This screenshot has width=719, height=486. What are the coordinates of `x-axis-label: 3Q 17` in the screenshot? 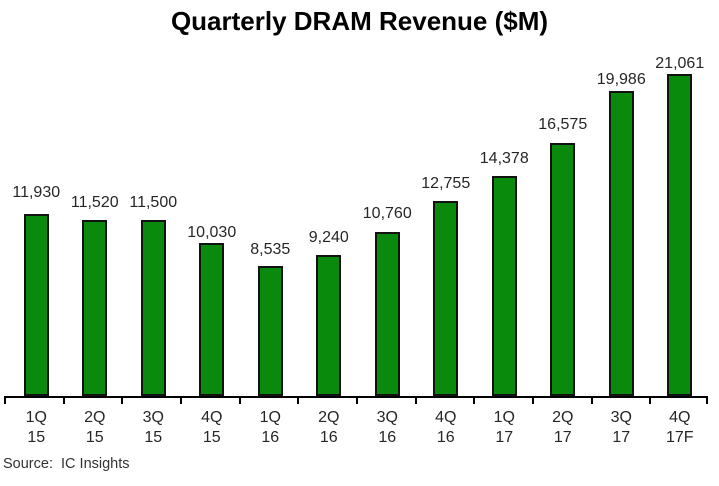 It's located at (621, 428).